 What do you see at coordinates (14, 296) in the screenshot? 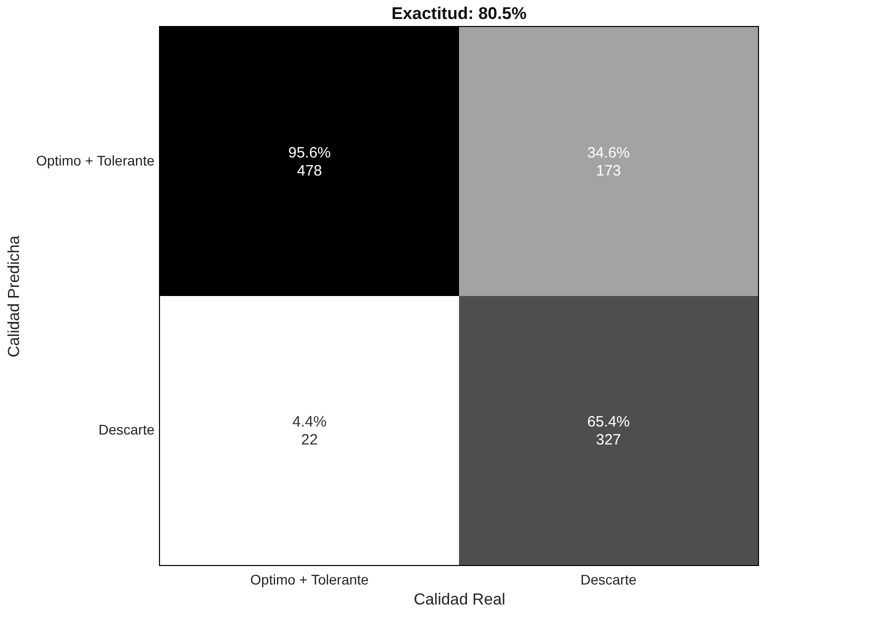
I see `y-axis-title: Calidad Predicha` at bounding box center [14, 296].